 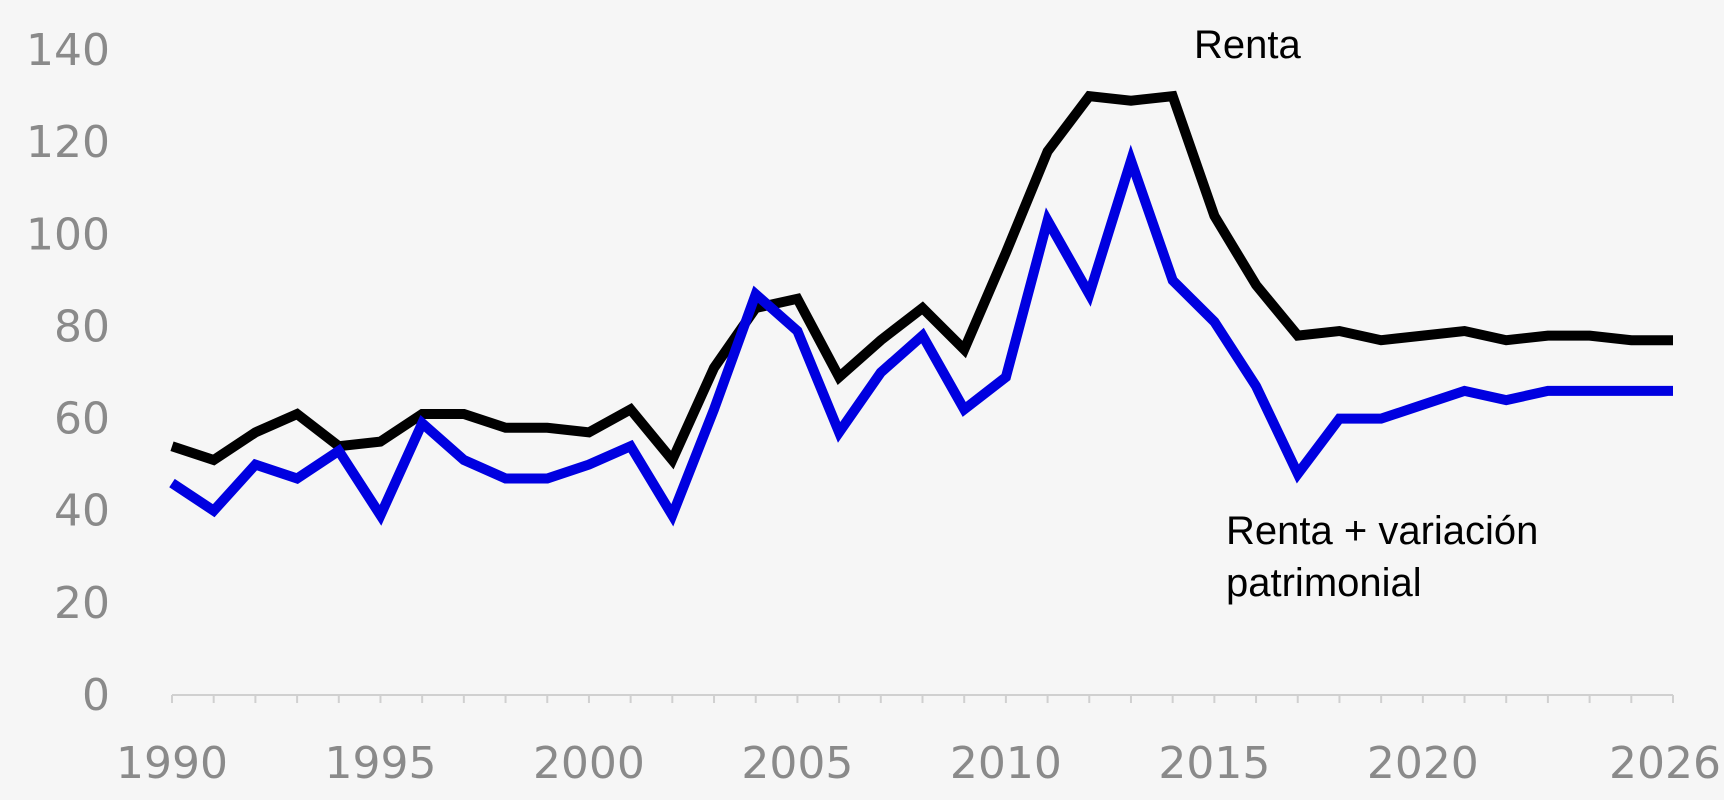 What do you see at coordinates (172, 763) in the screenshot?
I see `x-tick-label: 1990` at bounding box center [172, 763].